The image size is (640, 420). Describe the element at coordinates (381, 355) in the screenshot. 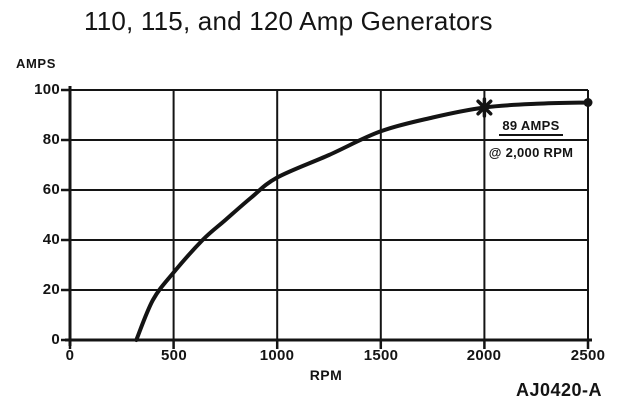

I see `x-tick-label: 1500` at that location.